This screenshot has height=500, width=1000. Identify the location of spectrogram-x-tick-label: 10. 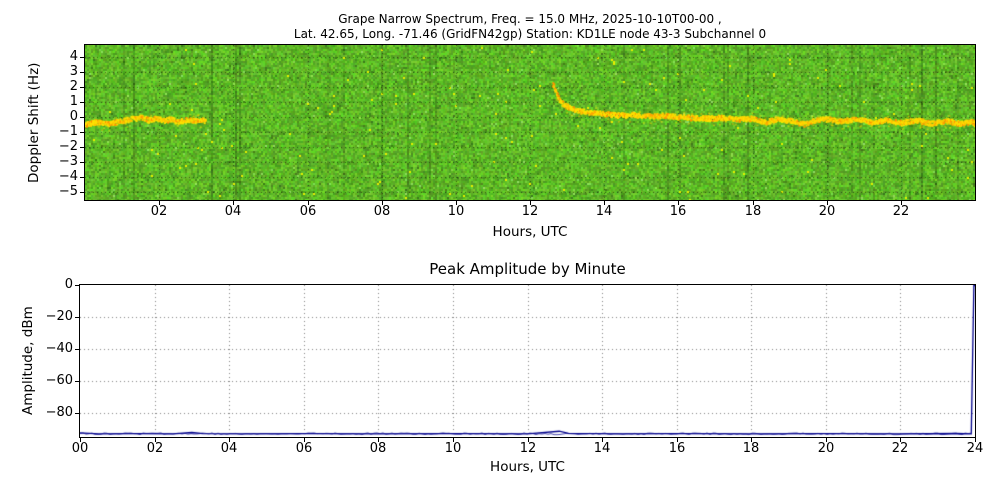
(456, 211).